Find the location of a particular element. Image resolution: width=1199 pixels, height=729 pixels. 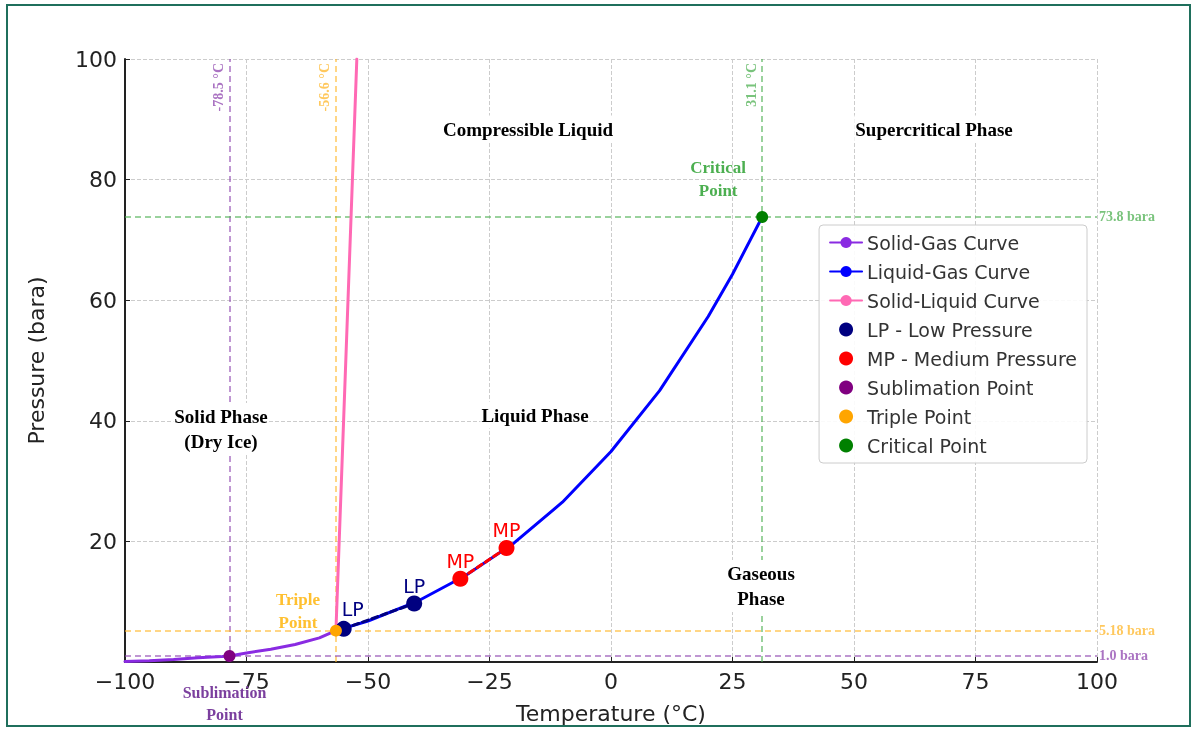

annotation: Critical Point is located at coordinates (718, 178).